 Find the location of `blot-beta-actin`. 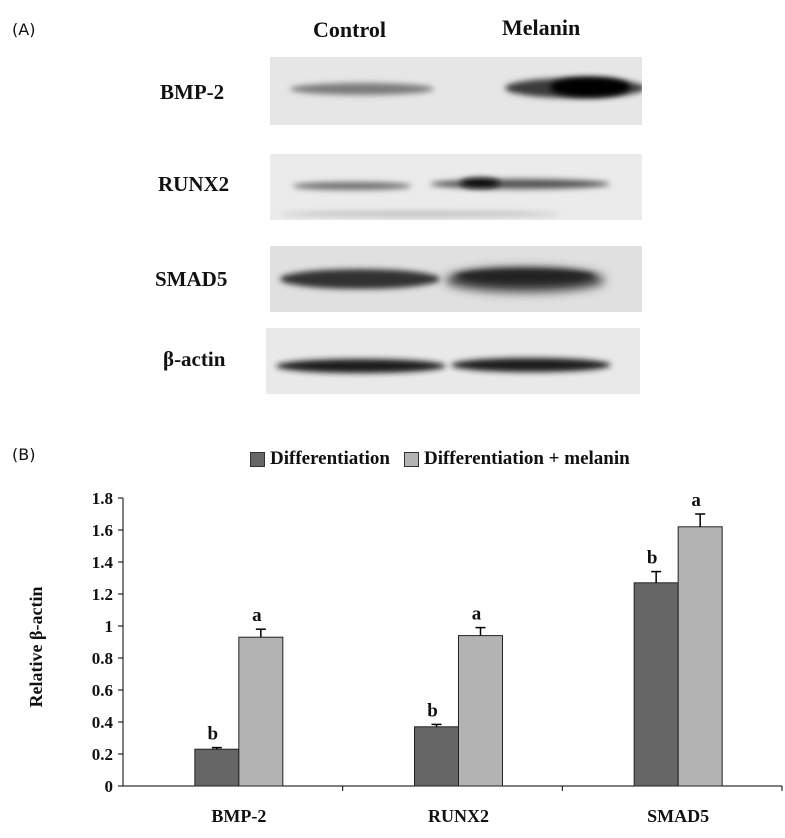

blot-beta-actin is located at coordinates (453, 361).